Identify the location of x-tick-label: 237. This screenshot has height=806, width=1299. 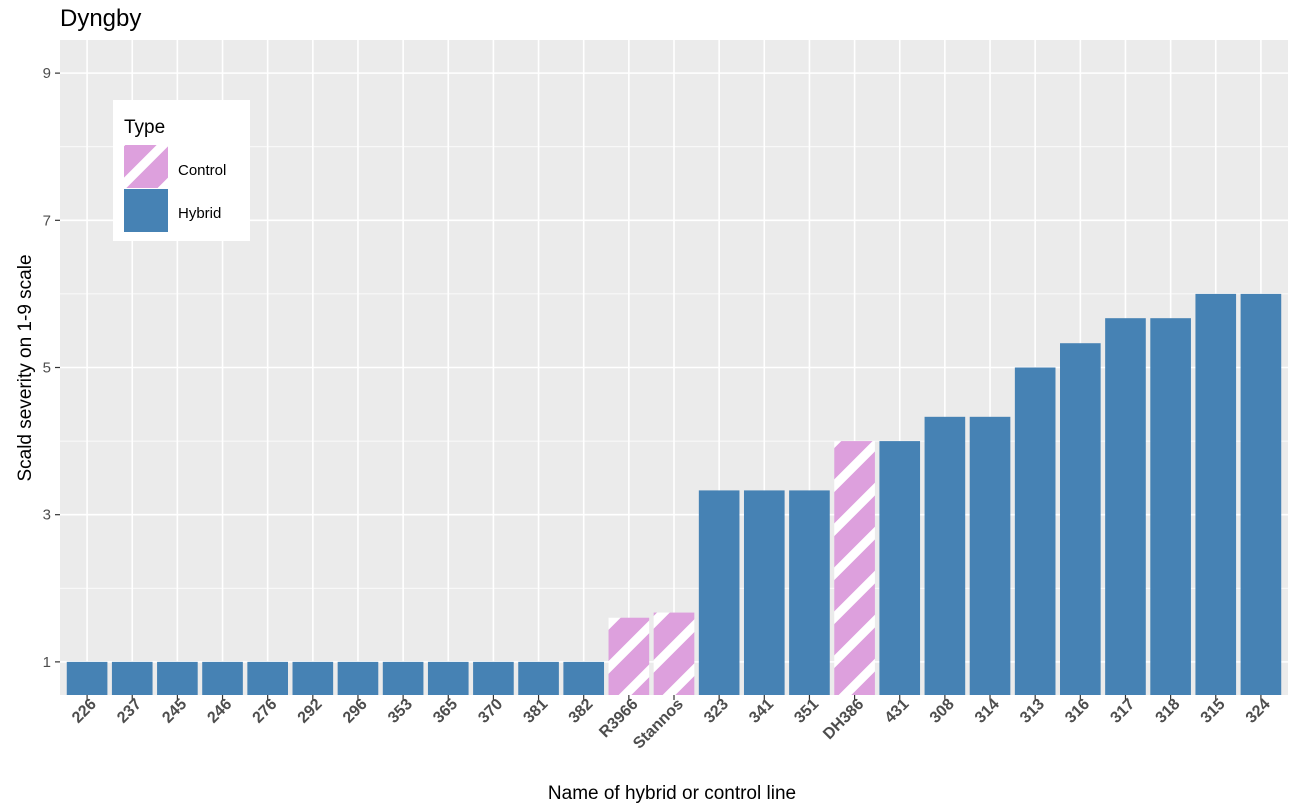
(129, 711).